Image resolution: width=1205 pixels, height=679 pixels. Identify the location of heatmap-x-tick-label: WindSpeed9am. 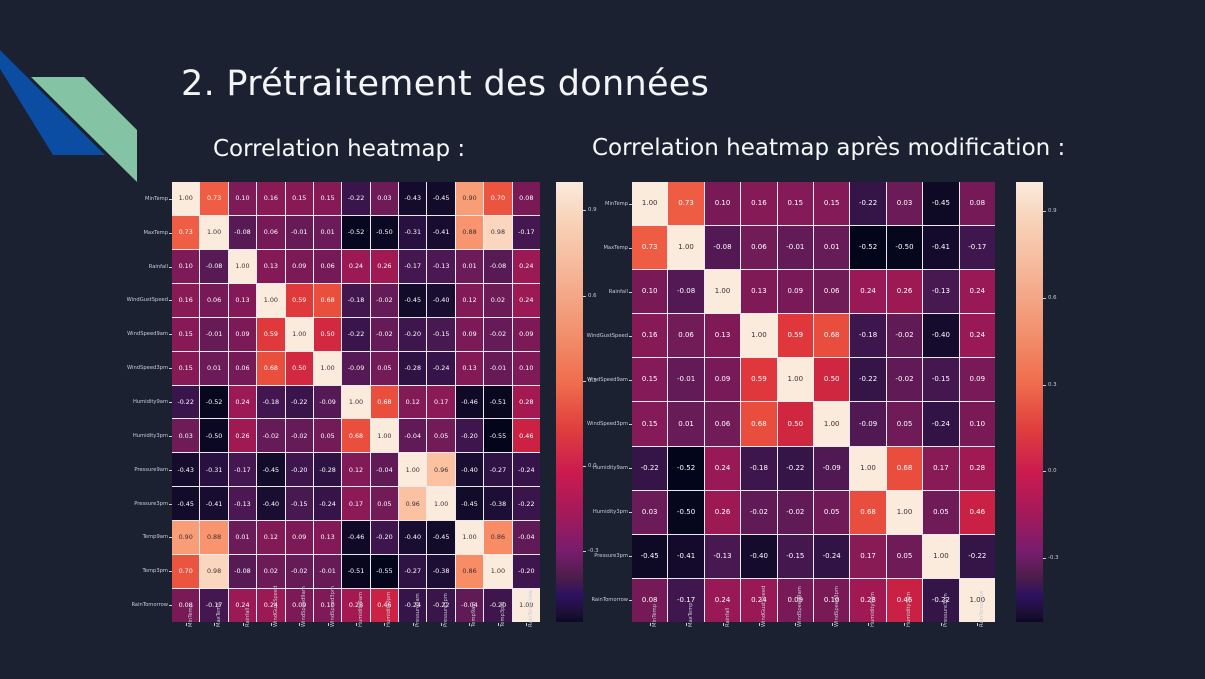
(304, 606).